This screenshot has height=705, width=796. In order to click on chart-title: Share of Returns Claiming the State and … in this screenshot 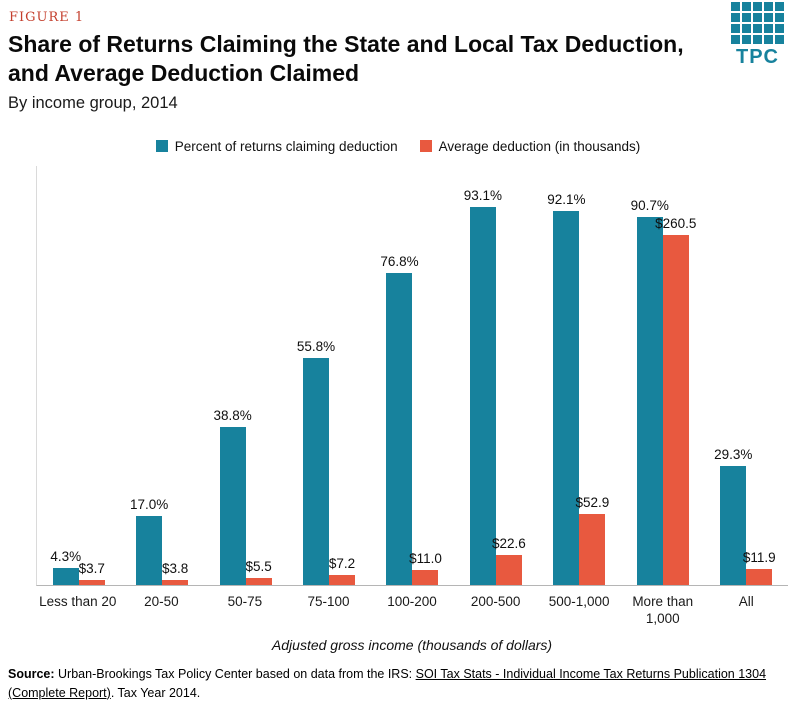, I will do `click(358, 59)`.